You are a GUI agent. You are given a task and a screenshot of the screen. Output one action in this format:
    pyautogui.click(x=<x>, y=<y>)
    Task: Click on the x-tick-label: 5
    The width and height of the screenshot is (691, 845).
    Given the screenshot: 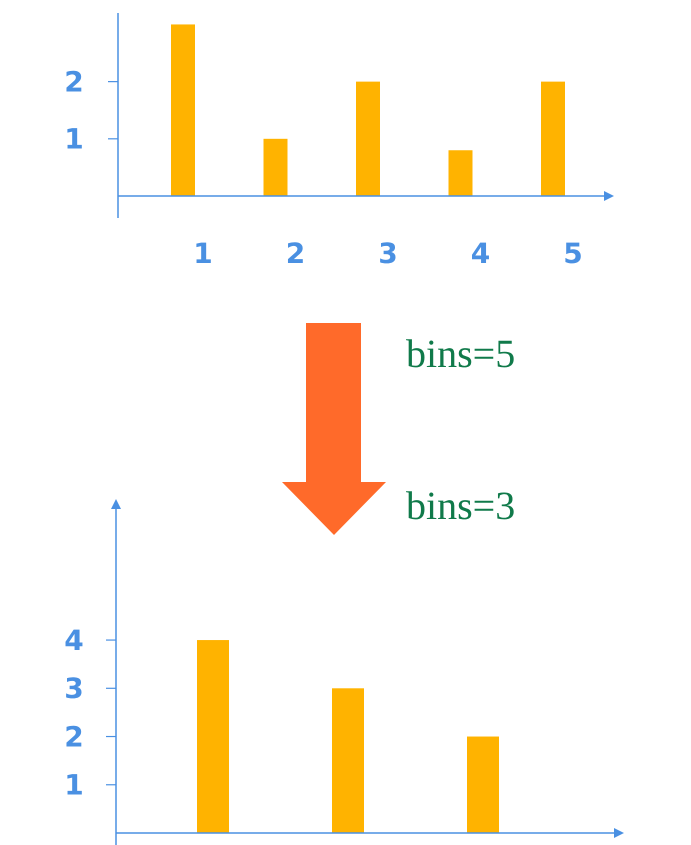 What is the action you would take?
    pyautogui.click(x=573, y=253)
    